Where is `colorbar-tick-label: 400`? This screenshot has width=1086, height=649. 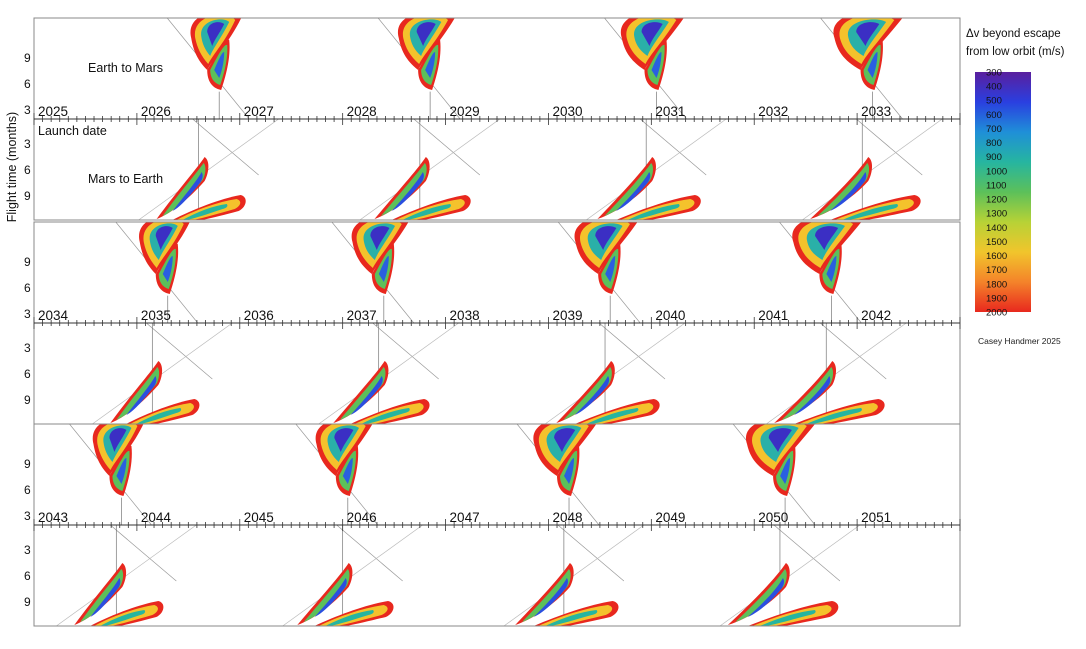
colorbar-tick-label: 400 is located at coordinates (994, 87).